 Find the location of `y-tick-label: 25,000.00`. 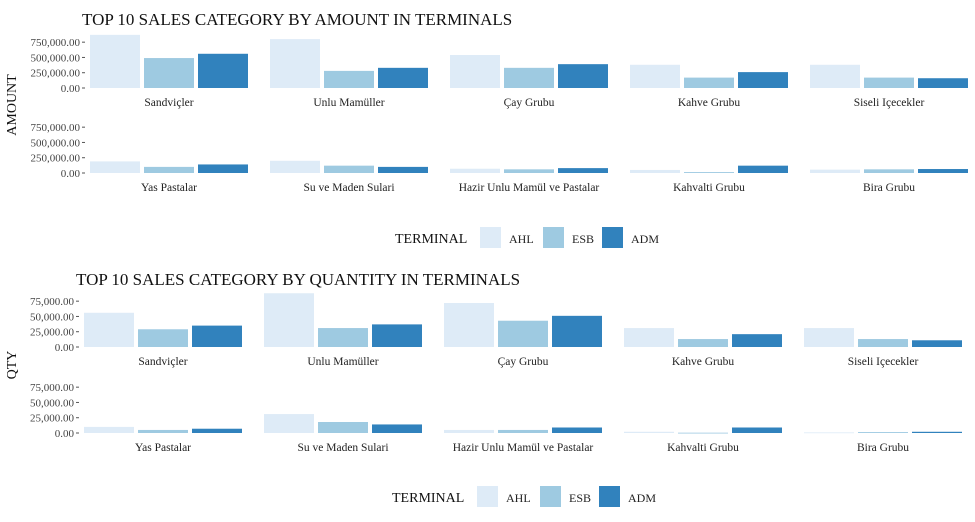

y-tick-label: 25,000.00 is located at coordinates (52, 333).